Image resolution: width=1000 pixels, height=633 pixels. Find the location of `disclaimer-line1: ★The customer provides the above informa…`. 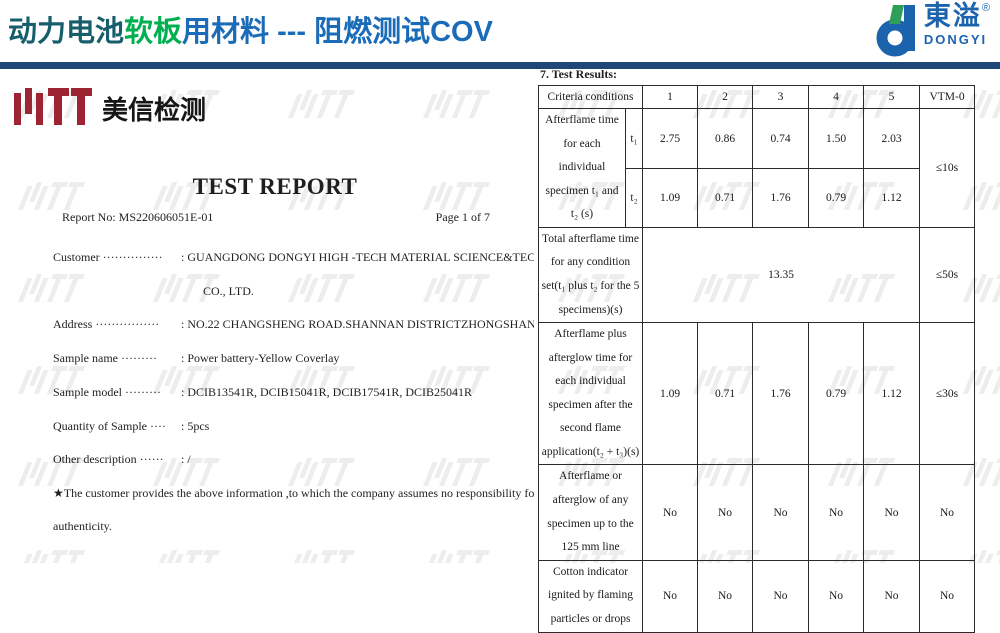

disclaimer-line1: ★The customer provides the above informa… is located at coordinates (293, 493).